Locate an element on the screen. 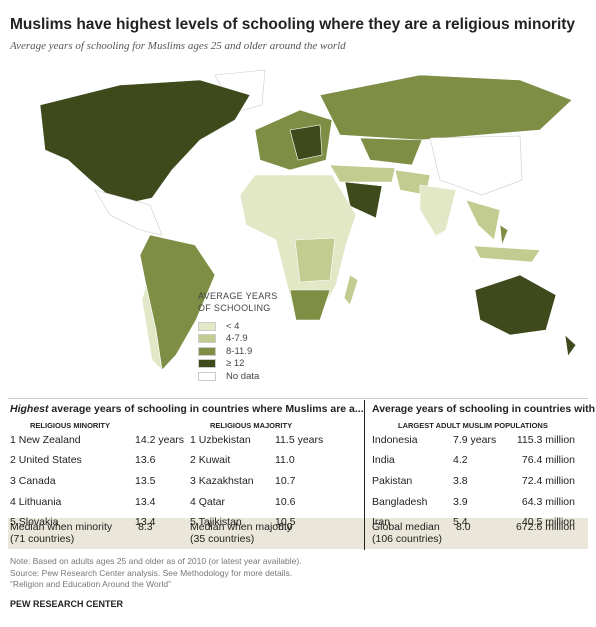  middle-east is located at coordinates (362, 173).